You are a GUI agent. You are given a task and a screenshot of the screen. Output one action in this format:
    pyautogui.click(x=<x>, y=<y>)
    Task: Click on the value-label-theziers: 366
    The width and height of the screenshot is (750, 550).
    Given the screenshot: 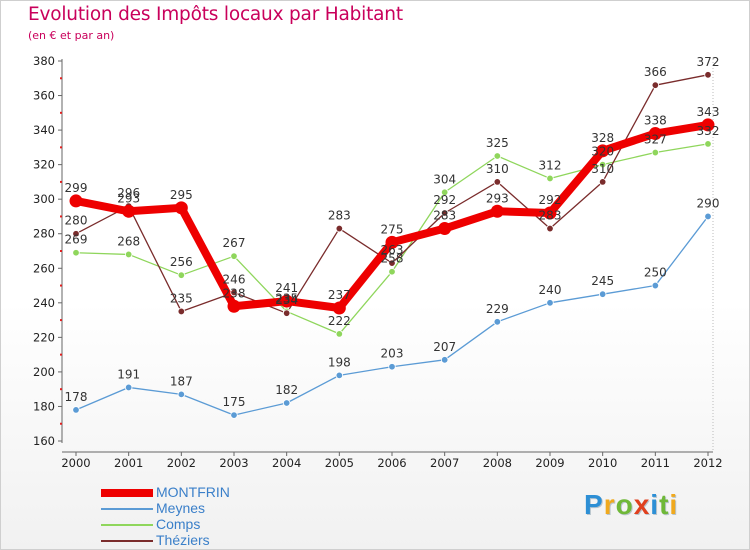 What is the action you would take?
    pyautogui.click(x=655, y=72)
    